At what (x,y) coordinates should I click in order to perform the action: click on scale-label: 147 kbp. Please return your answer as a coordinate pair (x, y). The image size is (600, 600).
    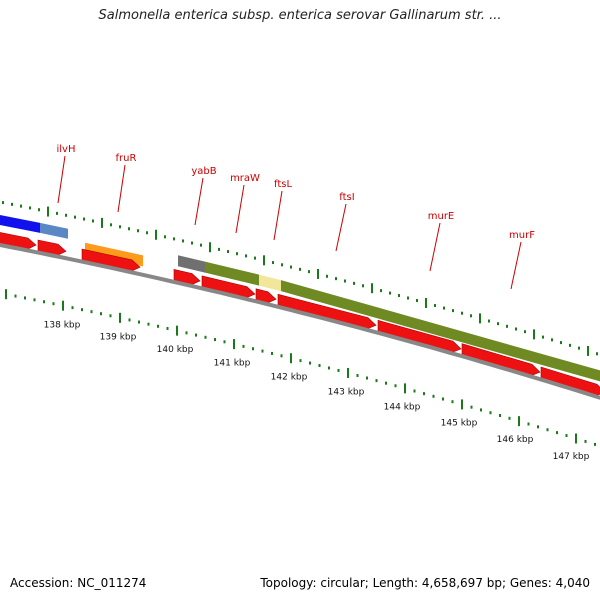
    Looking at the image, I should click on (571, 457).